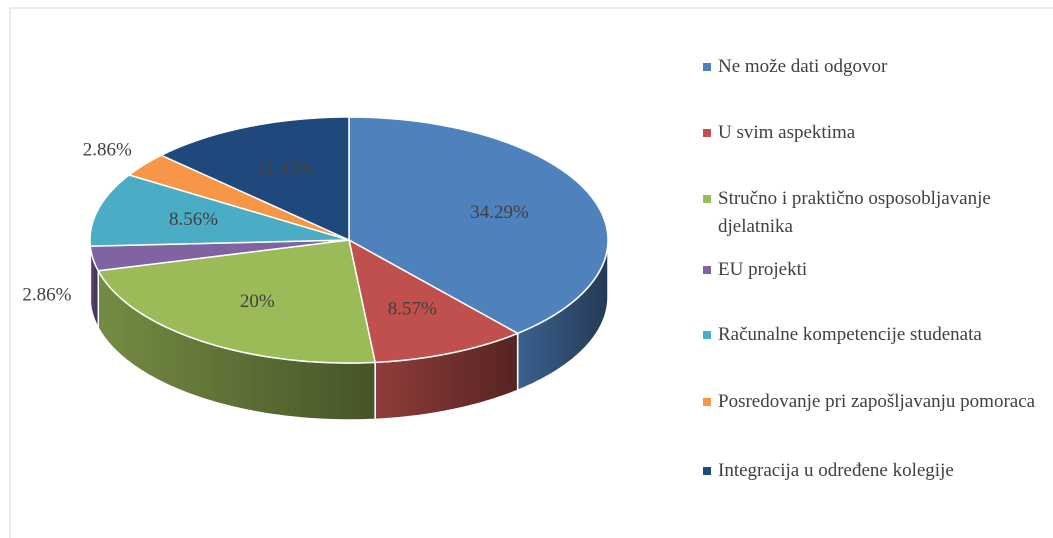 The height and width of the screenshot is (538, 1053). I want to click on legend-label: U svim aspektima, so click(787, 132).